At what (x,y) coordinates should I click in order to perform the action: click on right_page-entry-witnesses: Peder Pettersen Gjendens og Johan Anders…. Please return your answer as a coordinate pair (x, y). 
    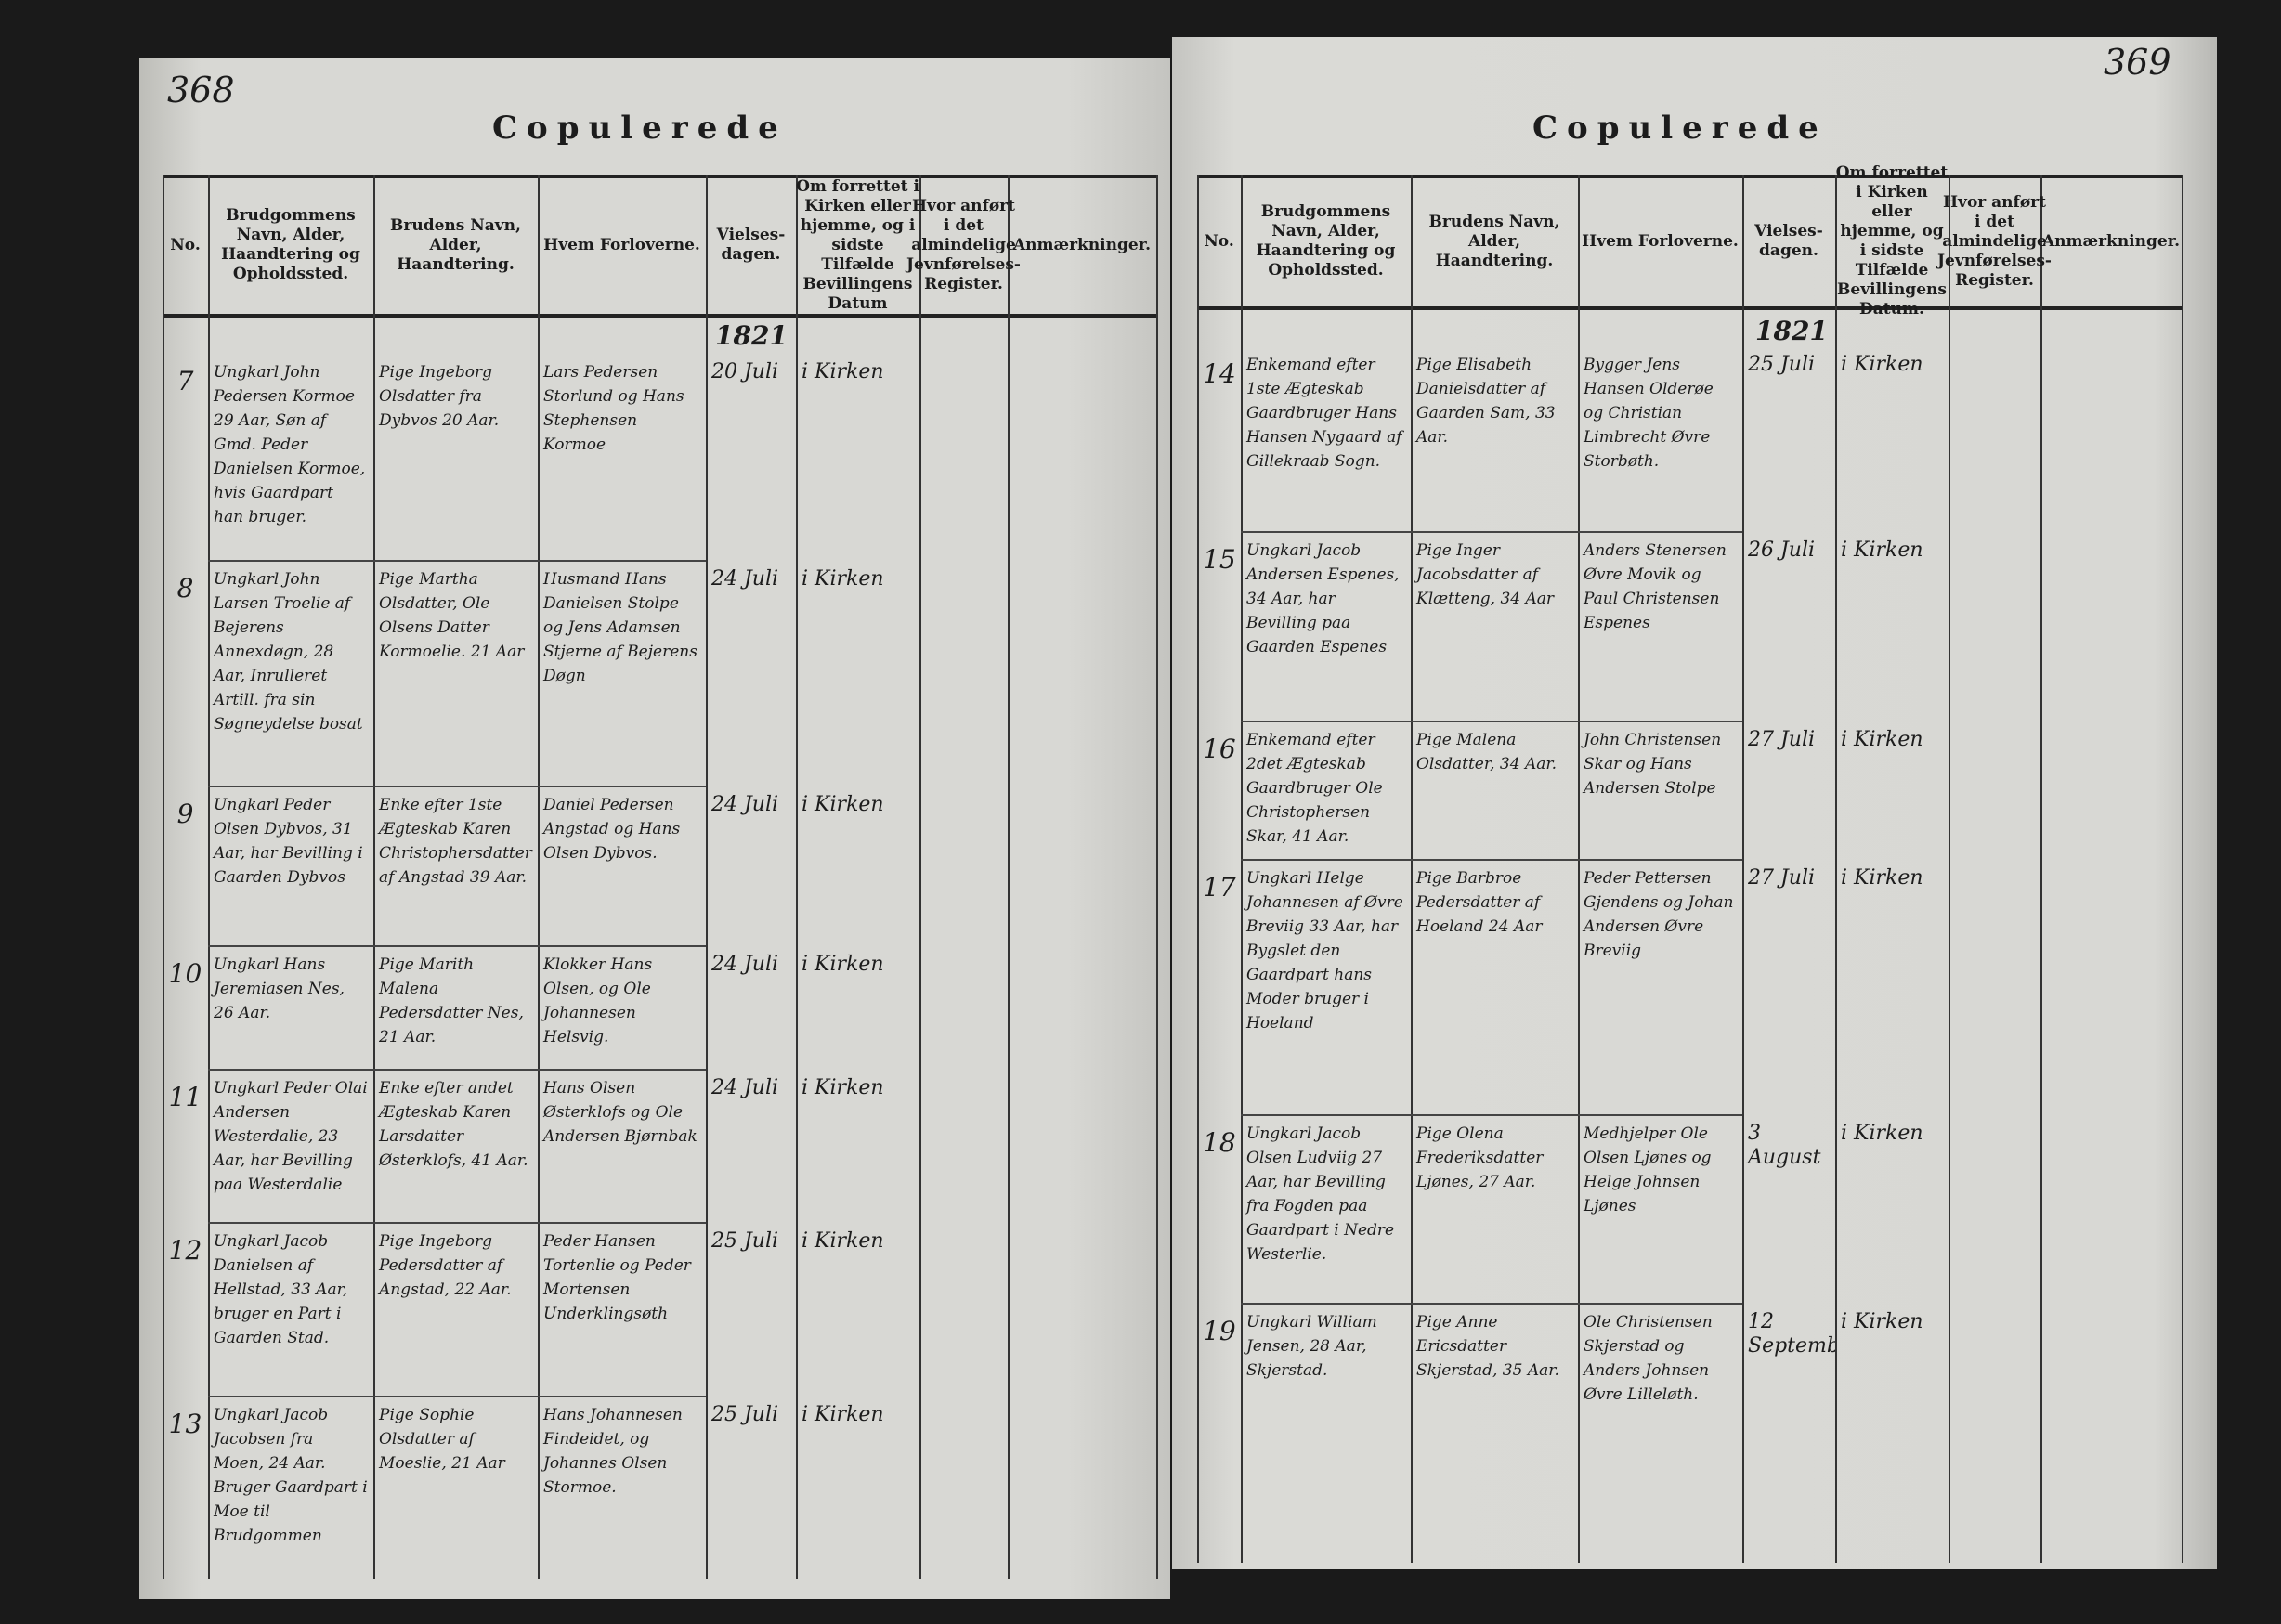
    Looking at the image, I should click on (1659, 915).